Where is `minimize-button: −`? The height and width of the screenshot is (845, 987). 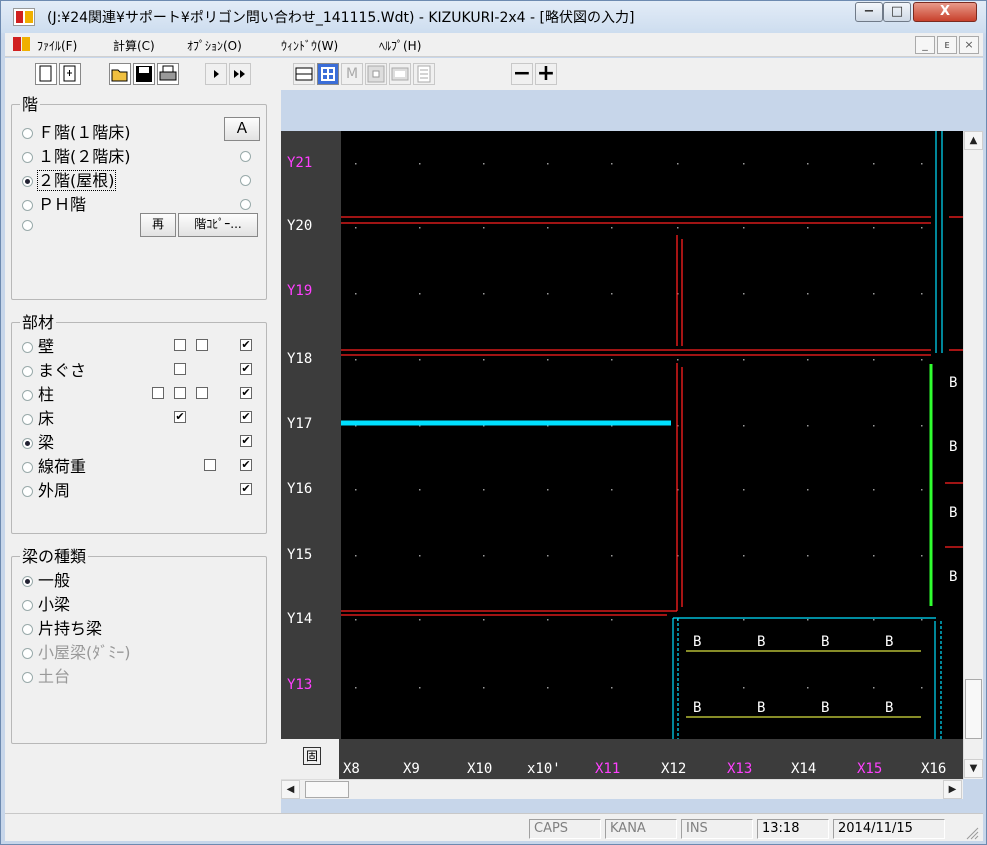
minimize-button: − is located at coordinates (869, 12).